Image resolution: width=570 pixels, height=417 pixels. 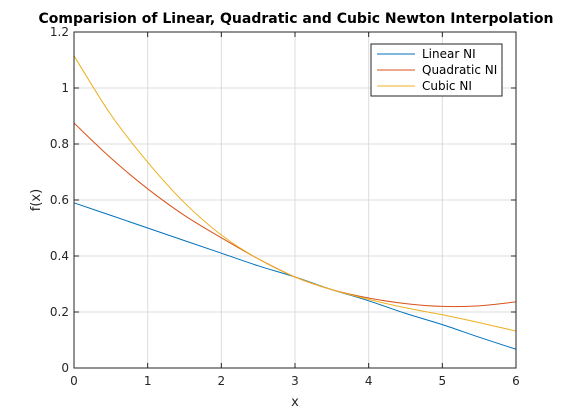 I want to click on y-tick-label: 1.2, so click(x=59, y=32).